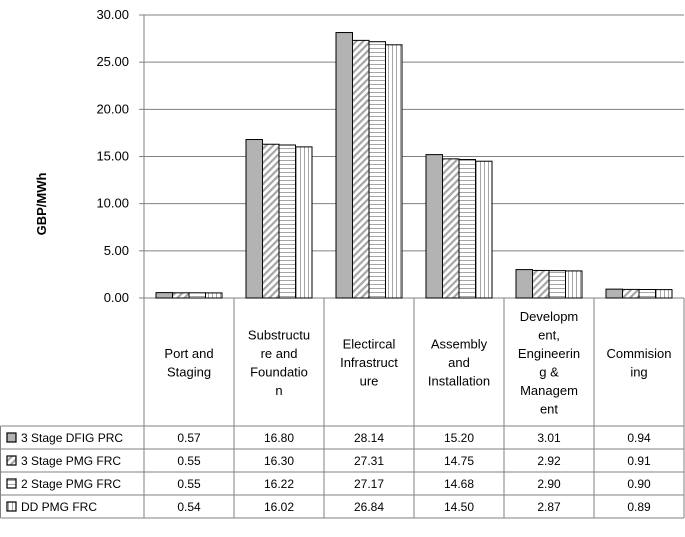  Describe the element at coordinates (369, 363) in the screenshot. I see `x-category-label: Electircal Infrastruct ure` at that location.